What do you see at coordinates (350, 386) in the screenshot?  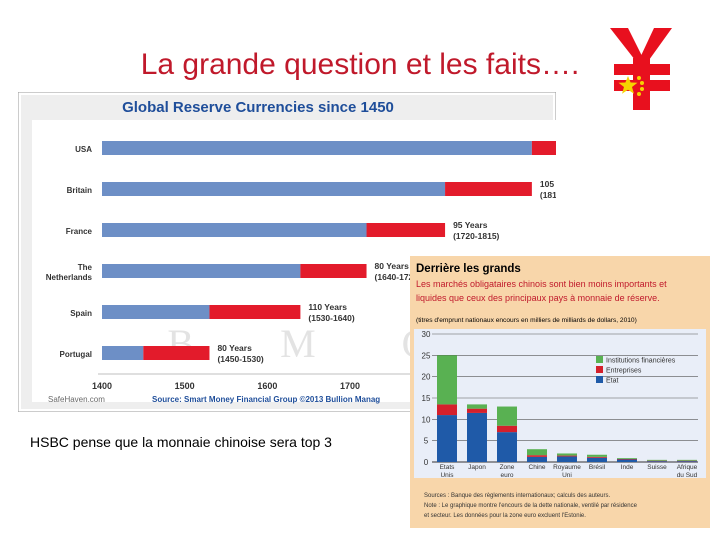 I see `x-tick-label: 1700` at bounding box center [350, 386].